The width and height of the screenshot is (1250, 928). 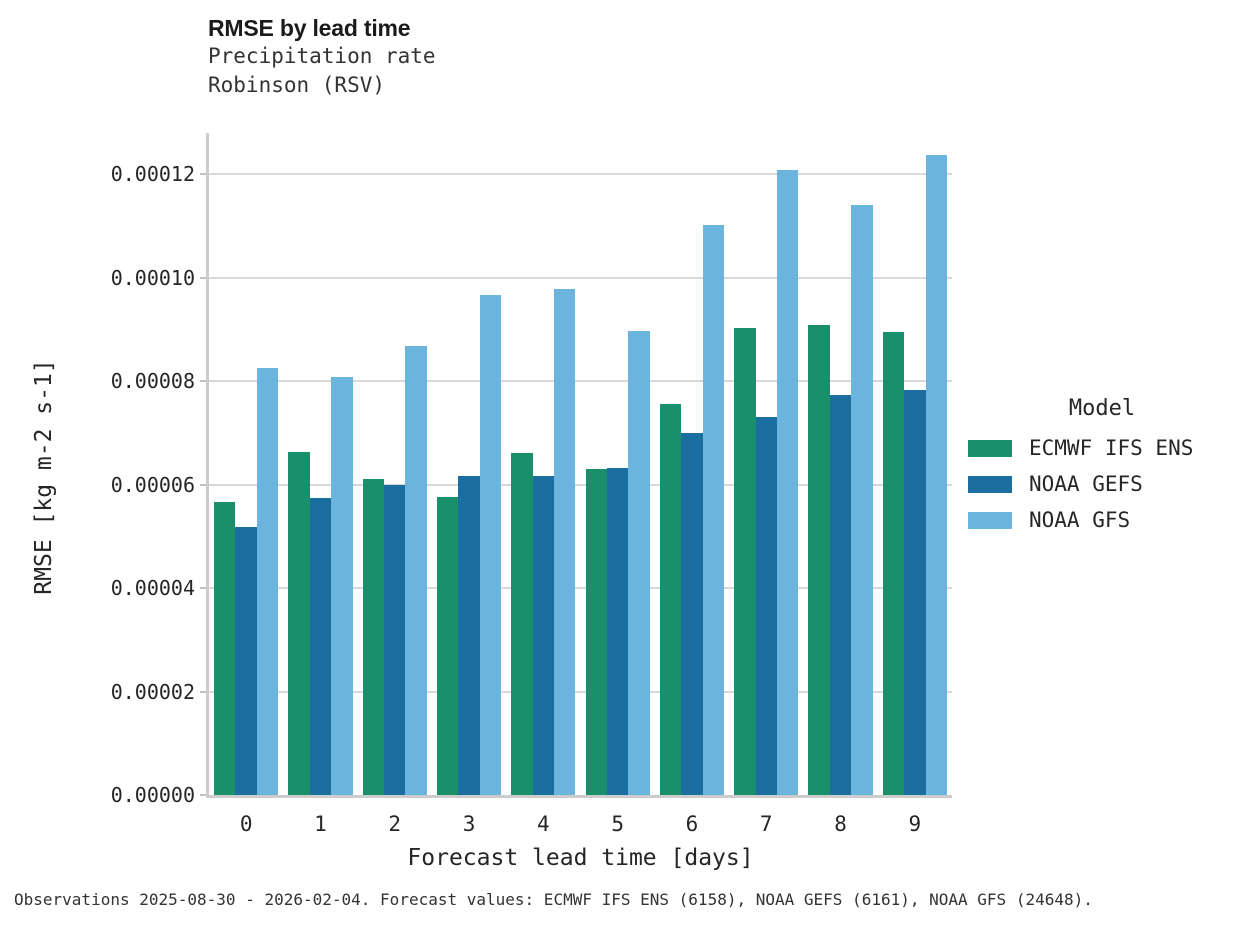 I want to click on x-axis-tick-label: 1, so click(x=320, y=824).